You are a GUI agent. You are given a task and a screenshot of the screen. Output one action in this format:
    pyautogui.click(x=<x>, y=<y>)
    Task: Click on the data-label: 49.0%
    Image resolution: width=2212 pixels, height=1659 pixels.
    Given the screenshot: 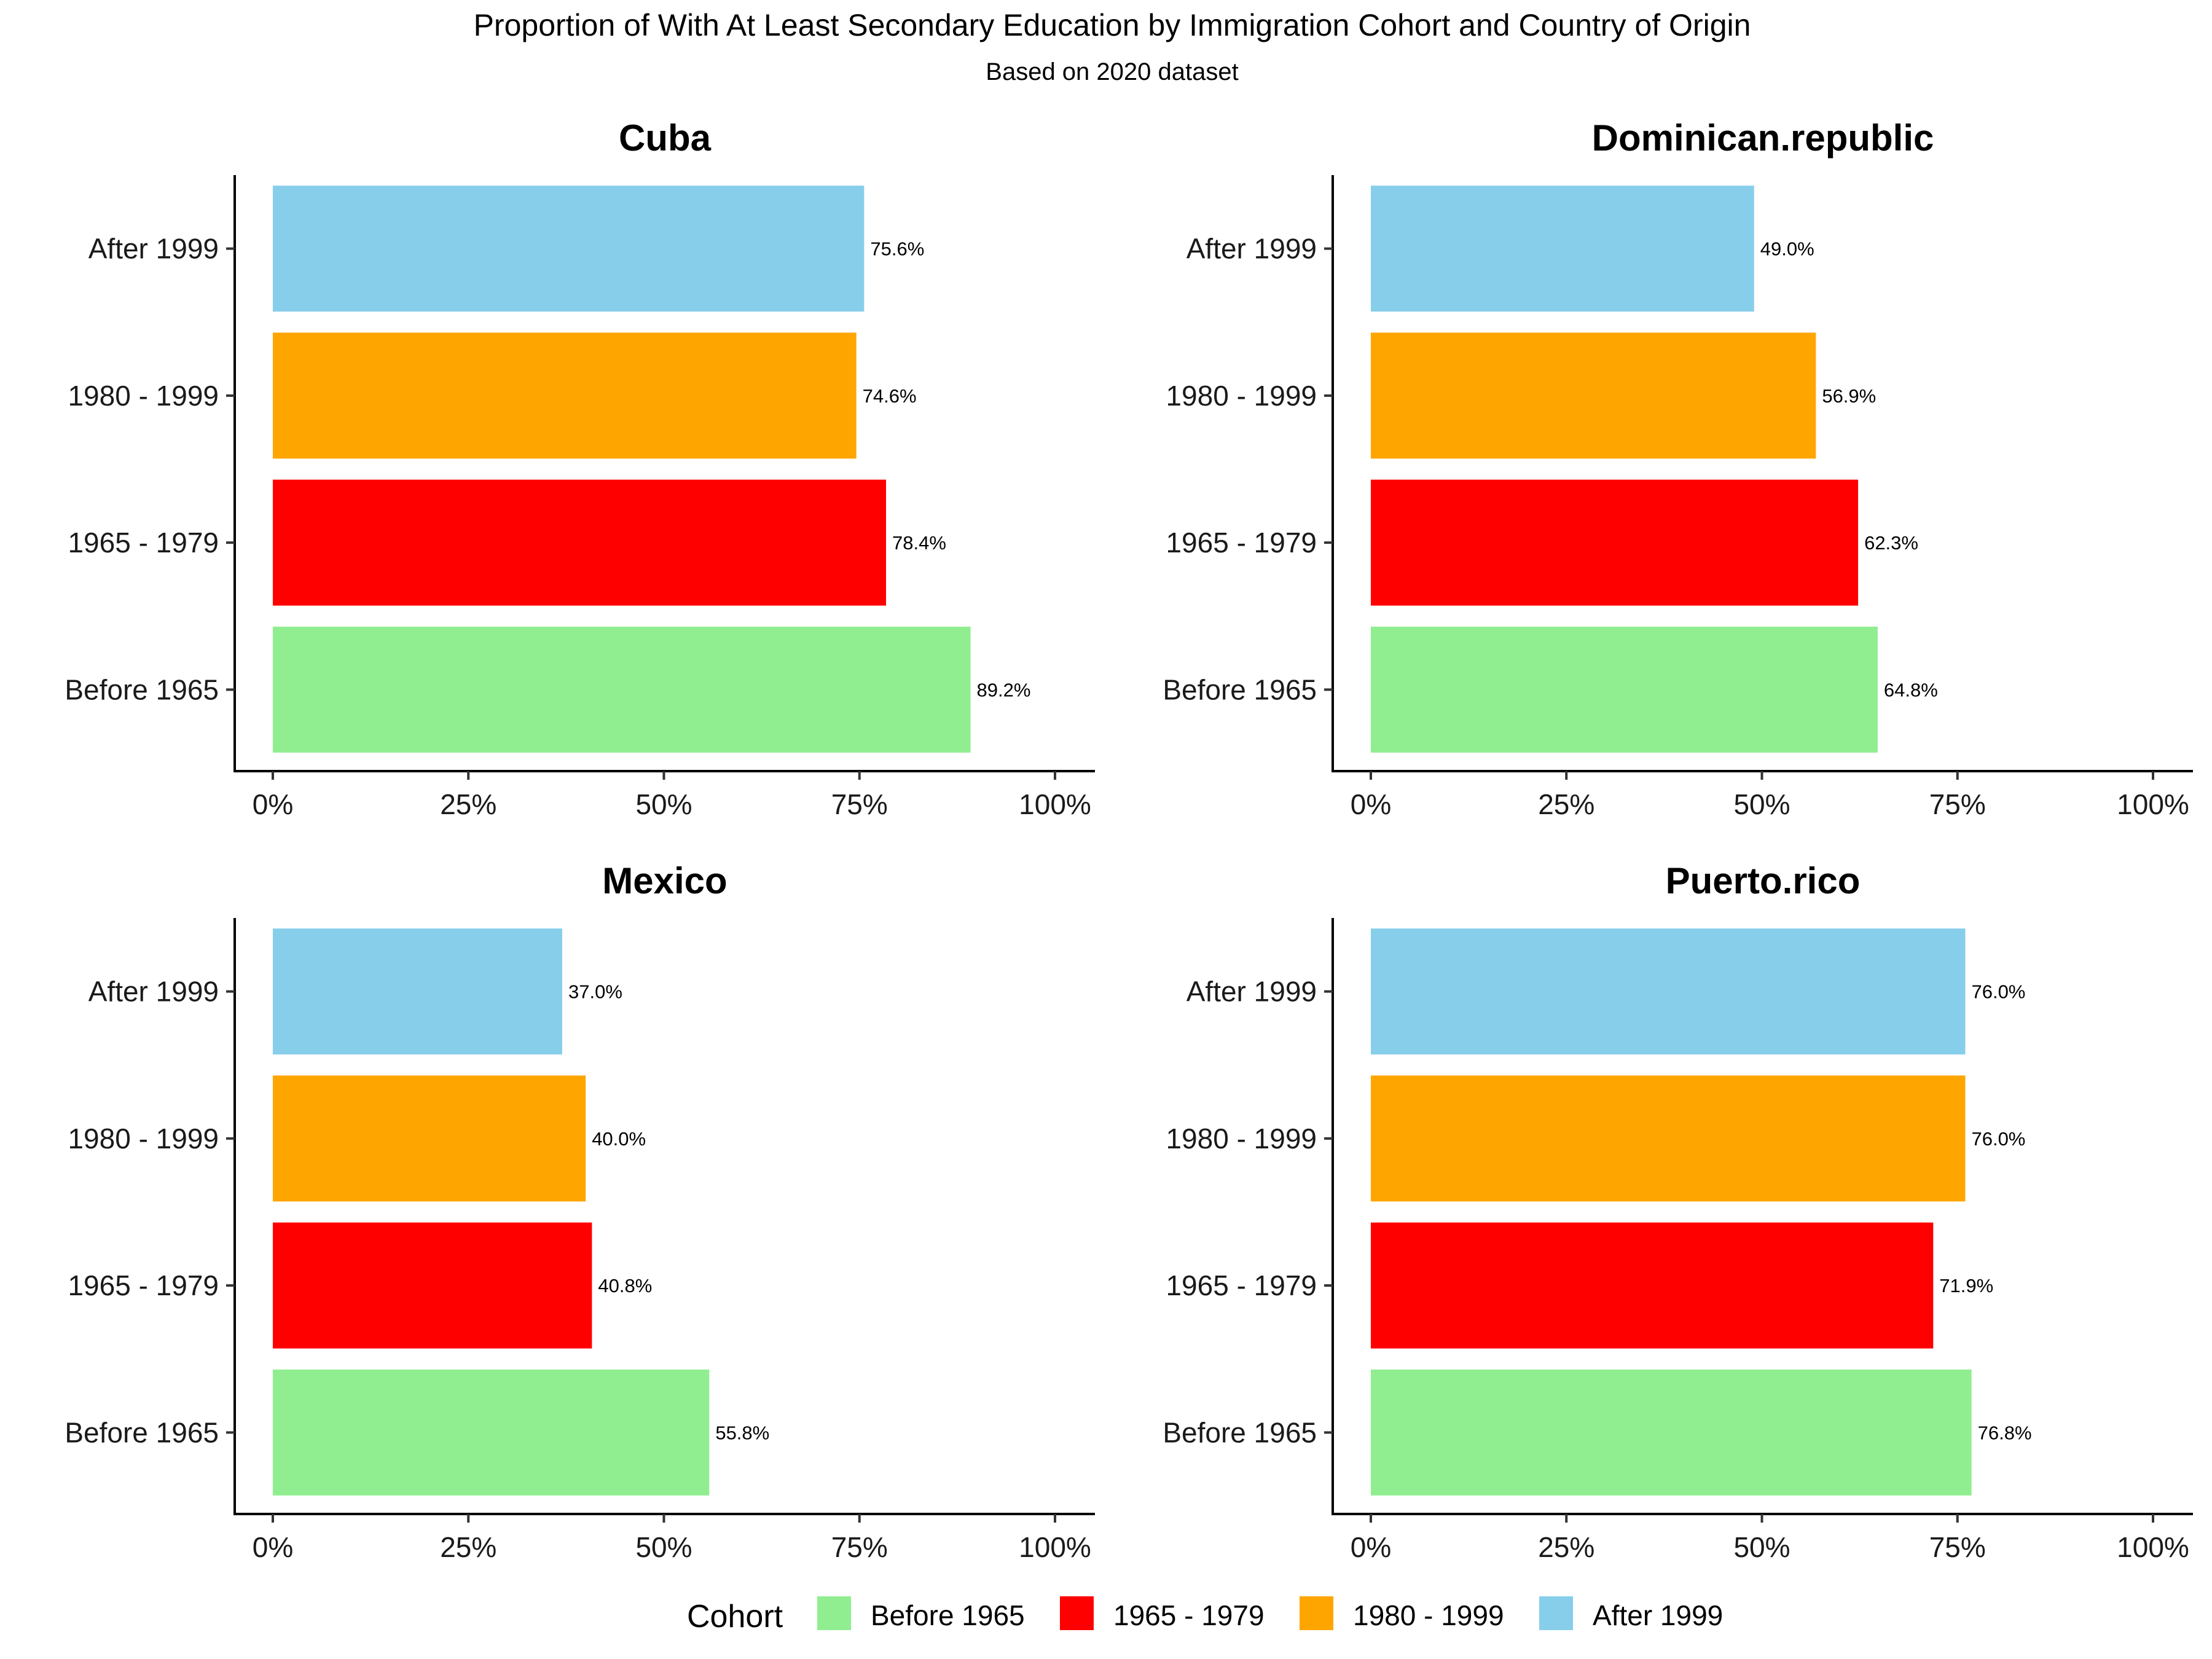 What is the action you would take?
    pyautogui.click(x=1787, y=249)
    